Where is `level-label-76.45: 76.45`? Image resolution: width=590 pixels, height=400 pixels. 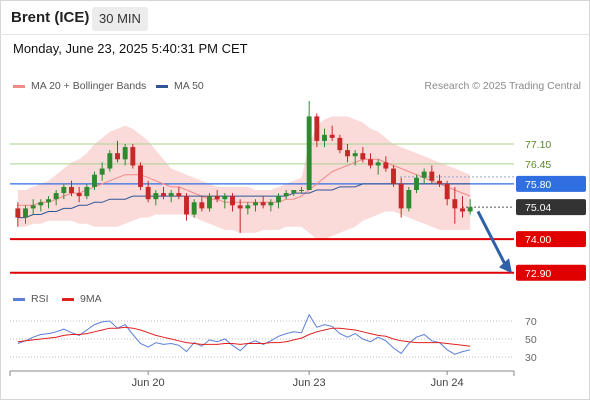 level-label-76.45: 76.45 is located at coordinates (538, 165).